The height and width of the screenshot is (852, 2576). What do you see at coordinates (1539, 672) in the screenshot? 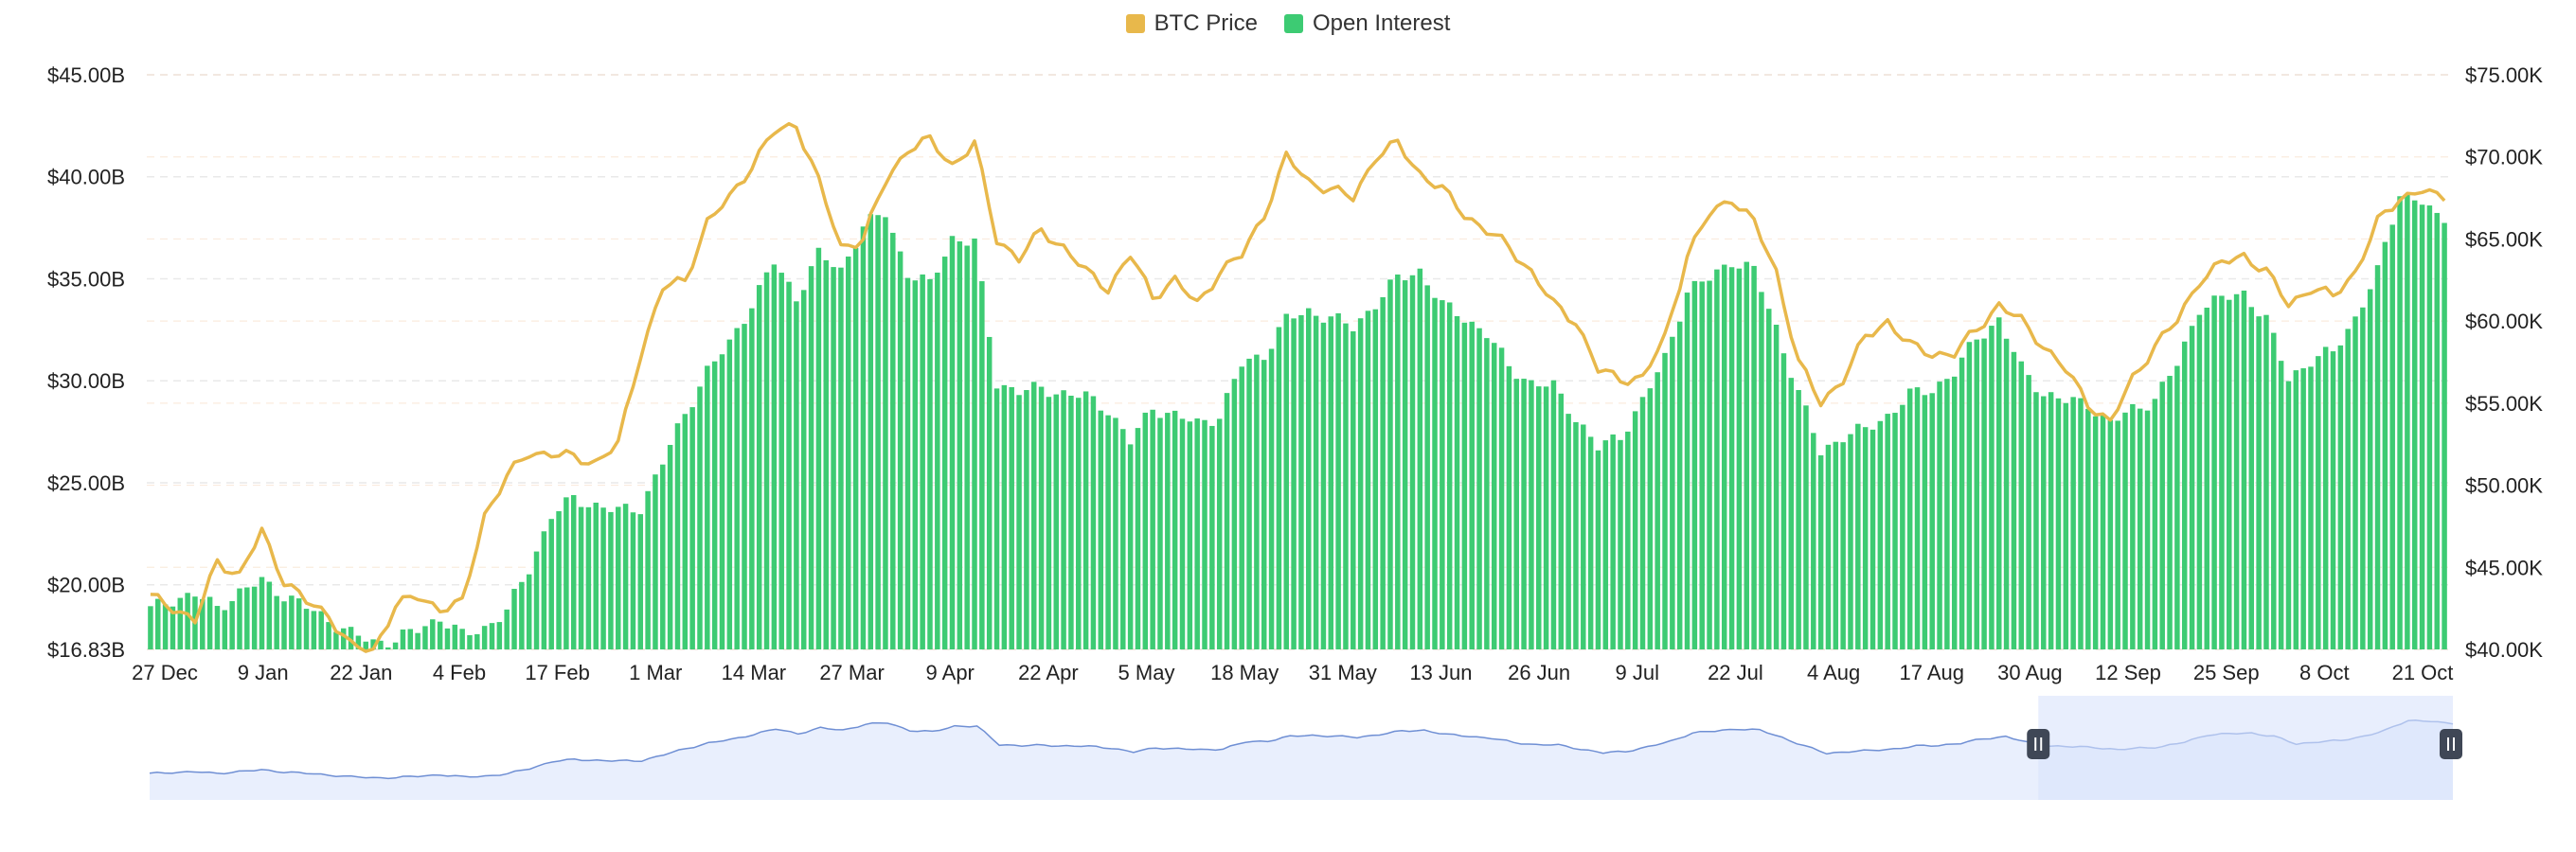
I see `x-axis-tick-label: 26 Jun` at bounding box center [1539, 672].